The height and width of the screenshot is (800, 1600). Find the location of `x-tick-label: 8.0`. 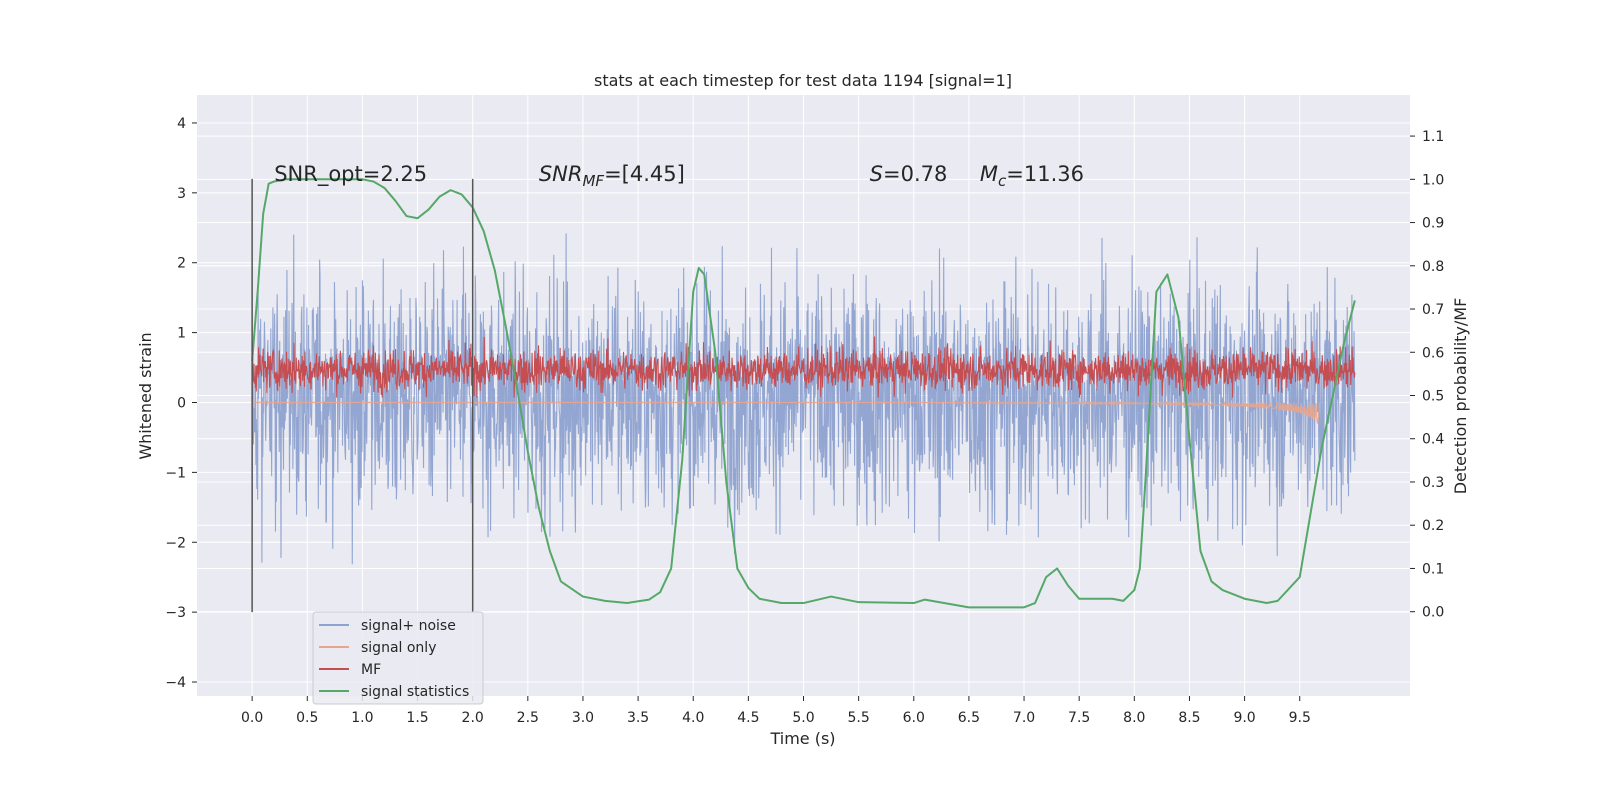

x-tick-label: 8.0 is located at coordinates (1134, 718).